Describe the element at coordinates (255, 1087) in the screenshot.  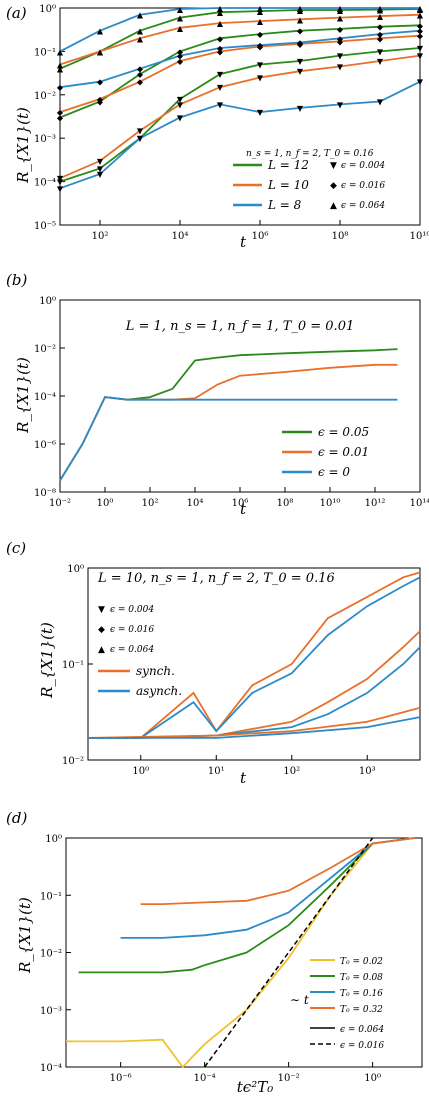
I see `panel-d-xlabel: tϵ²T₀` at that location.